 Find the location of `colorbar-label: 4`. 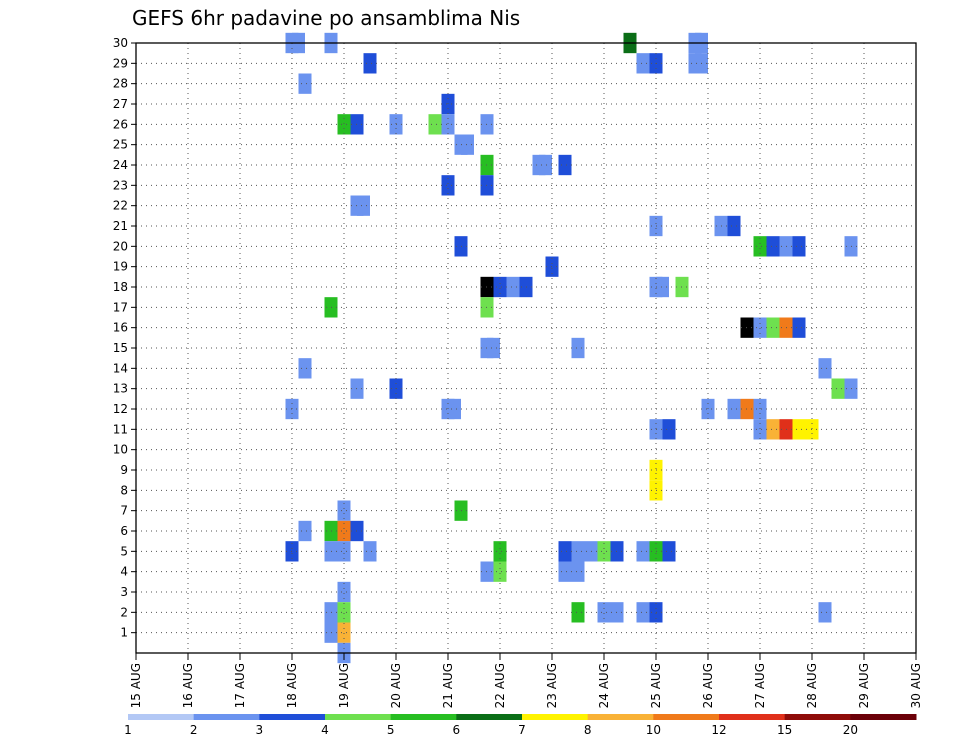

colorbar-label: 4 is located at coordinates (325, 730).